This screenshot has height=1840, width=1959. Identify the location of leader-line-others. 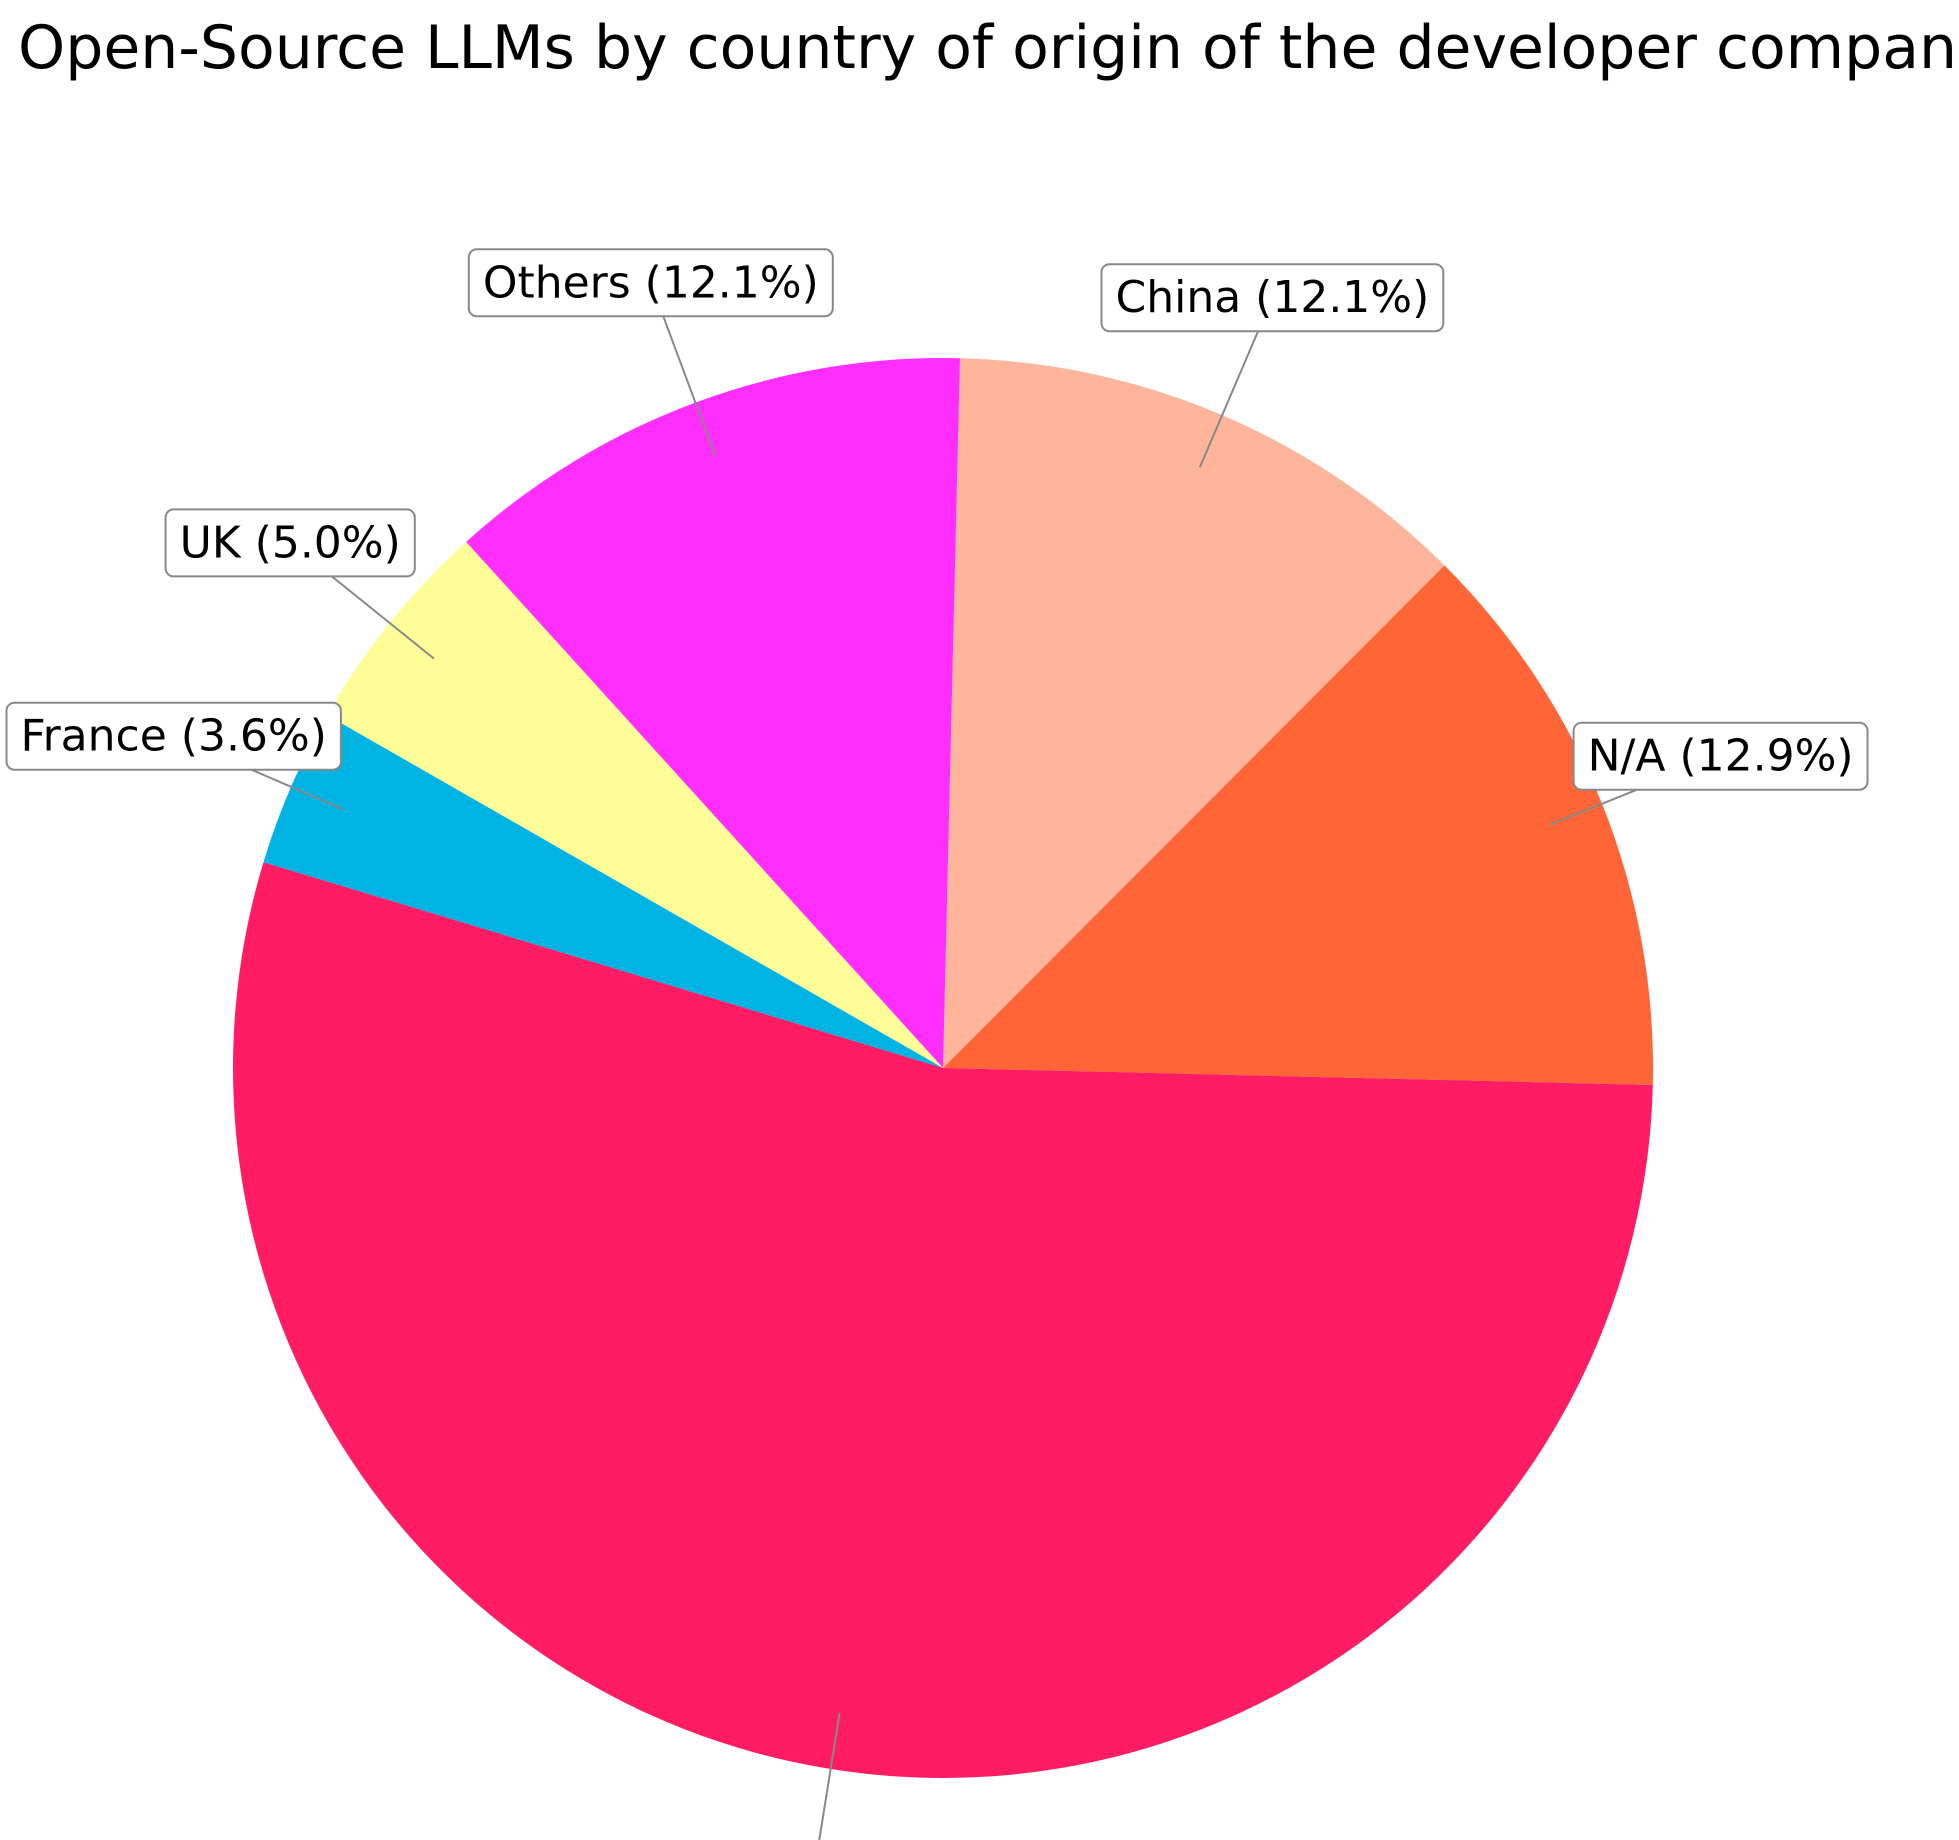
(689, 386).